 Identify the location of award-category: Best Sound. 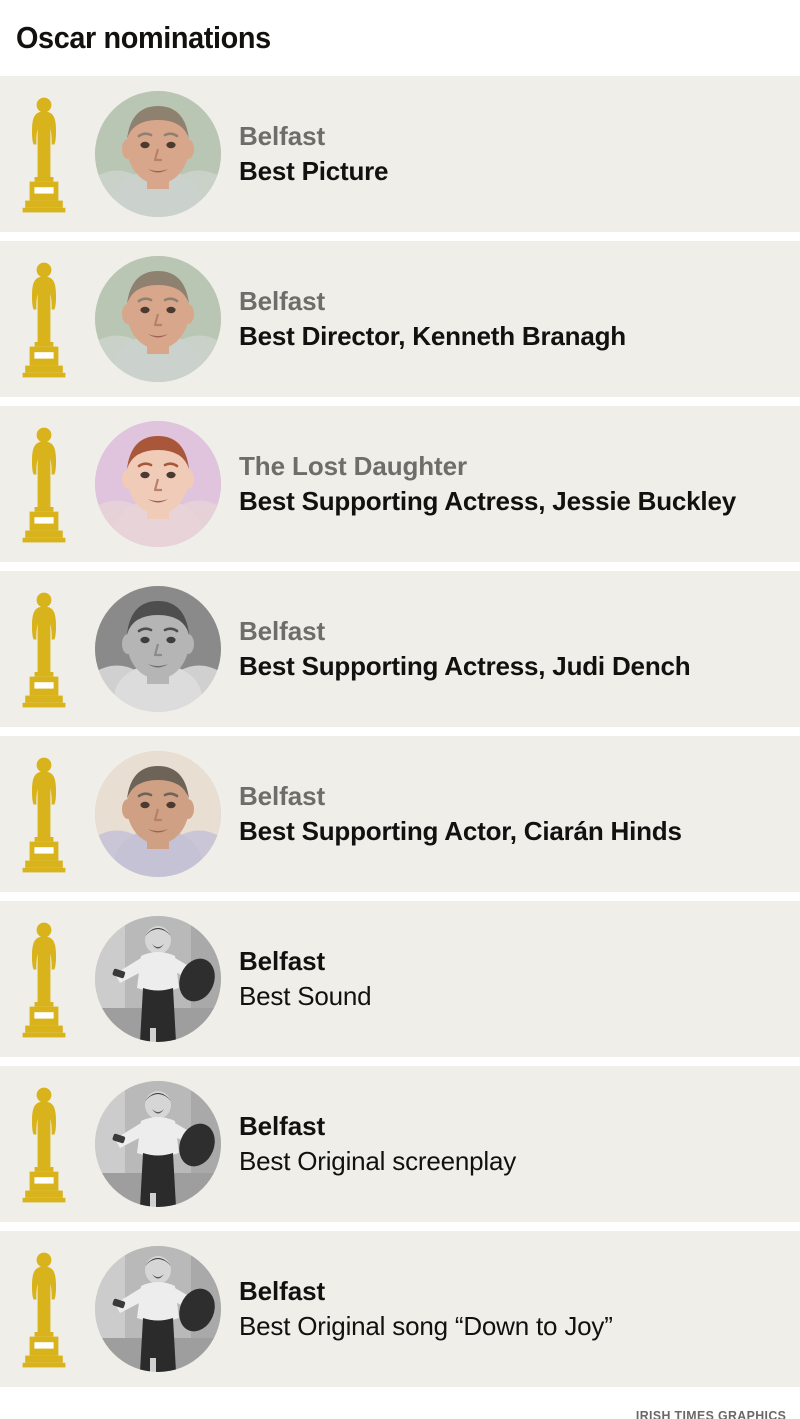
(305, 996).